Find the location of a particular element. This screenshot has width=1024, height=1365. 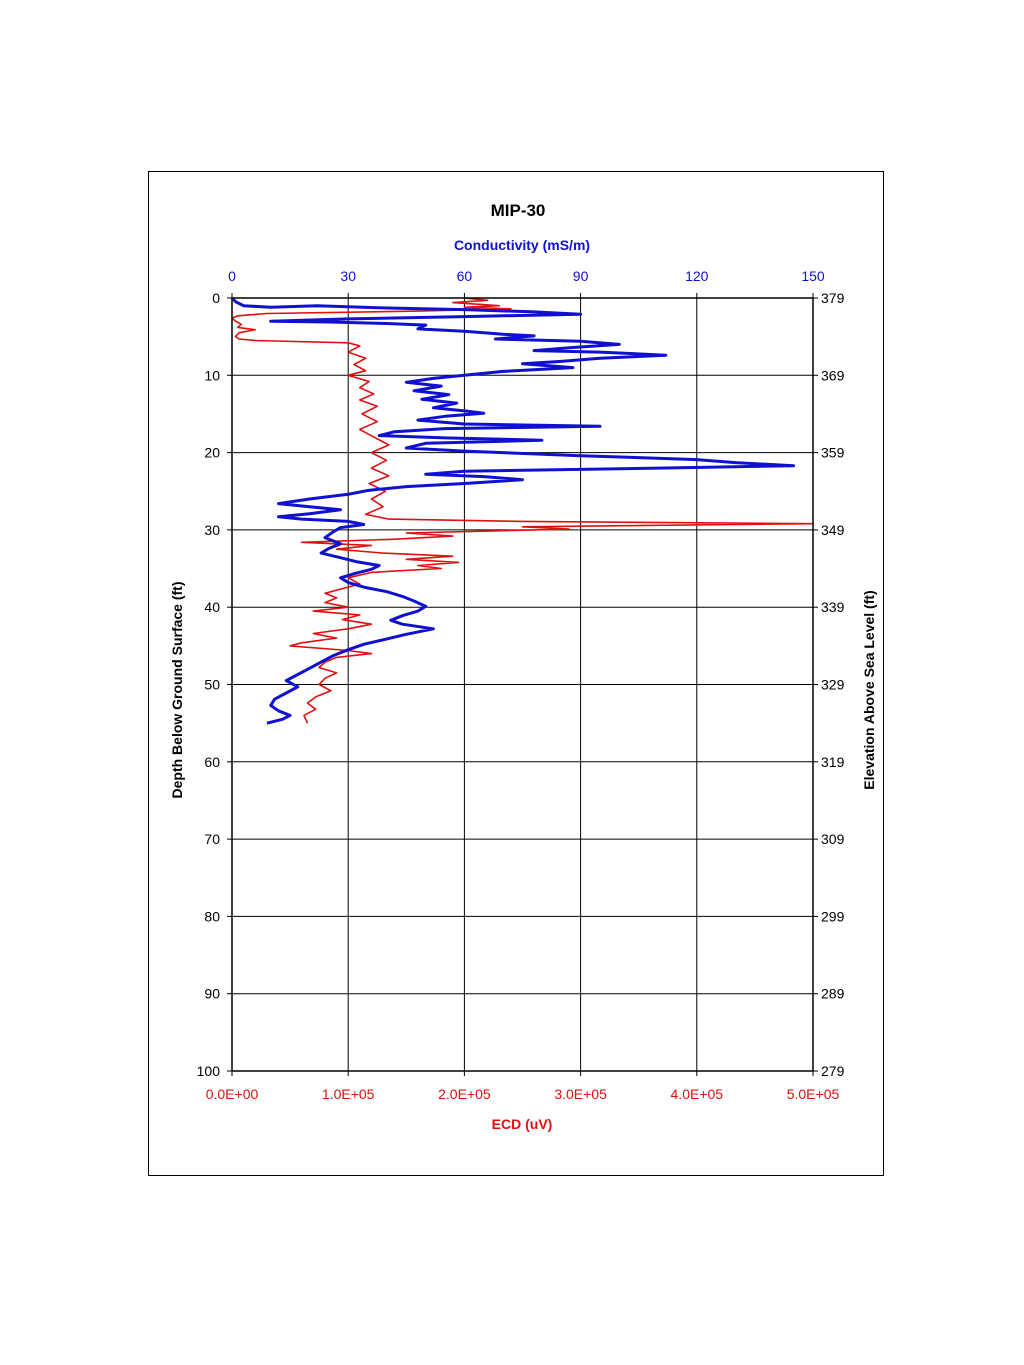

top-tick-label: 30 is located at coordinates (348, 276).